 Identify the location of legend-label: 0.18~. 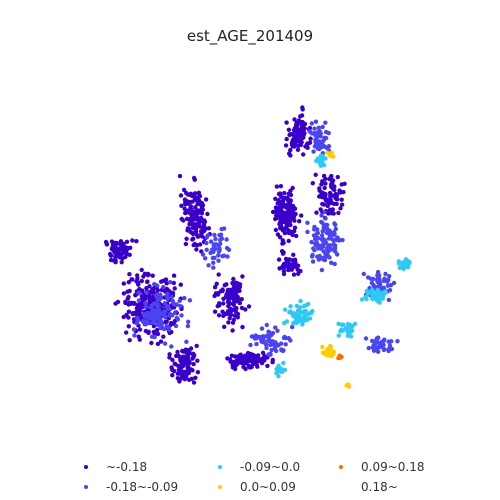
(379, 487).